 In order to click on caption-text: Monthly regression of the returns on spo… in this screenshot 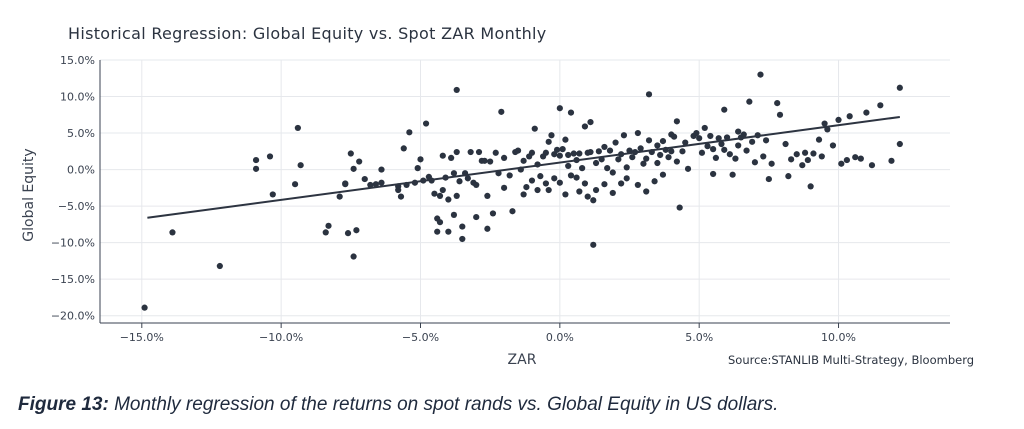, I will do `click(446, 404)`.